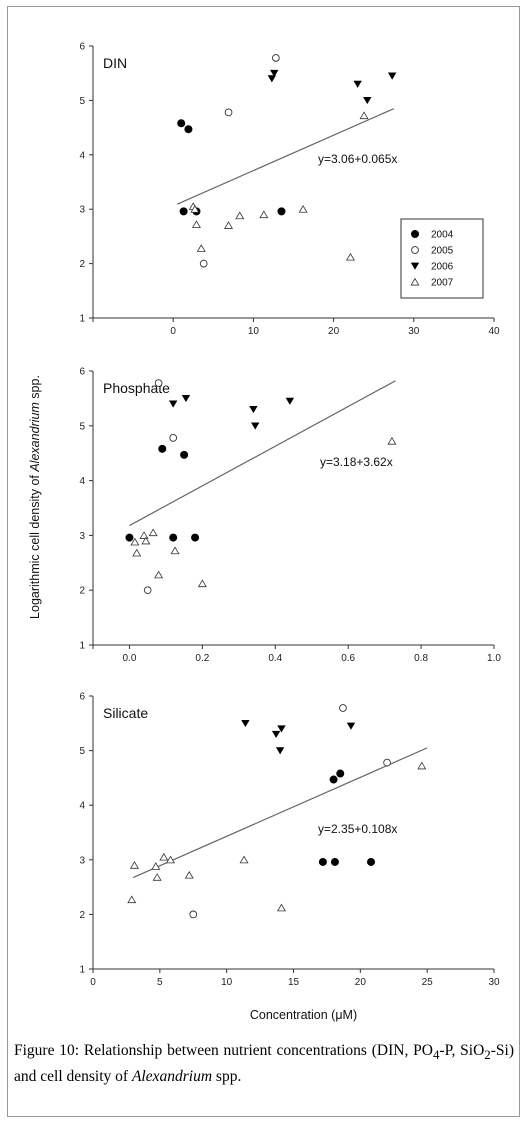  Describe the element at coordinates (136, 388) in the screenshot. I see `panel-title: Phosphate` at that location.